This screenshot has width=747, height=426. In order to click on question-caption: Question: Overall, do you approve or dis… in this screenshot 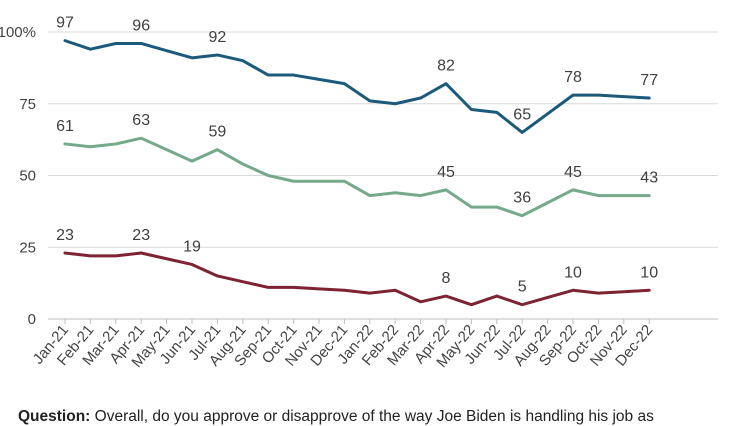, I will do `click(380, 417)`.